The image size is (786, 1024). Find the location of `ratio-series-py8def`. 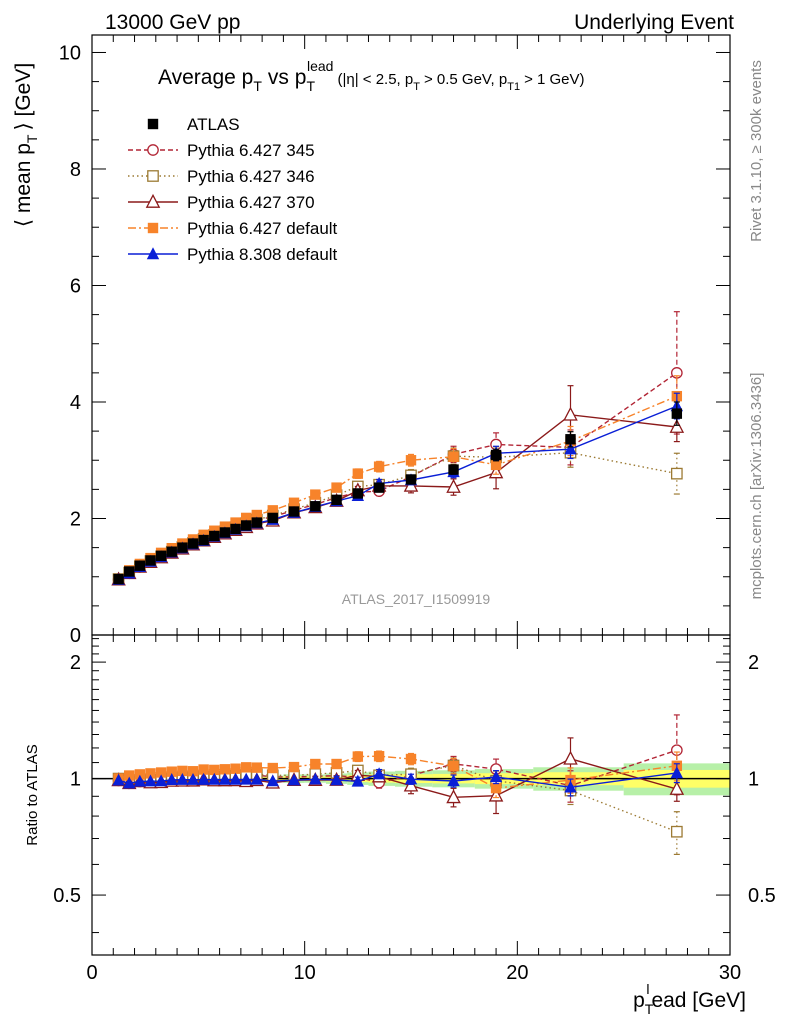

ratio-series-py8def is located at coordinates (398, 780).